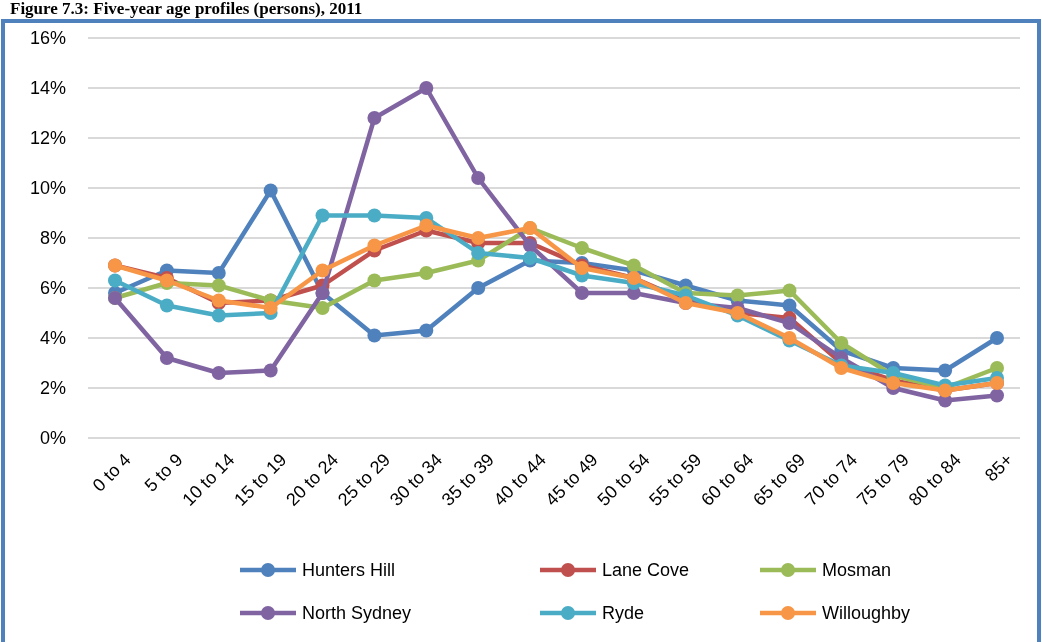  What do you see at coordinates (47, 88) in the screenshot?
I see `y-tick-label: 14%` at bounding box center [47, 88].